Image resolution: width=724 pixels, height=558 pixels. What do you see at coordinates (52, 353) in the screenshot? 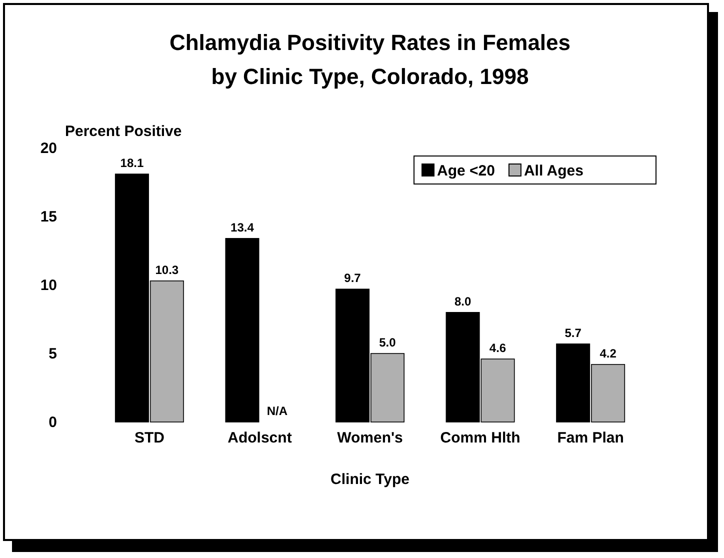
I see `y-tick-label: 5` at bounding box center [52, 353].